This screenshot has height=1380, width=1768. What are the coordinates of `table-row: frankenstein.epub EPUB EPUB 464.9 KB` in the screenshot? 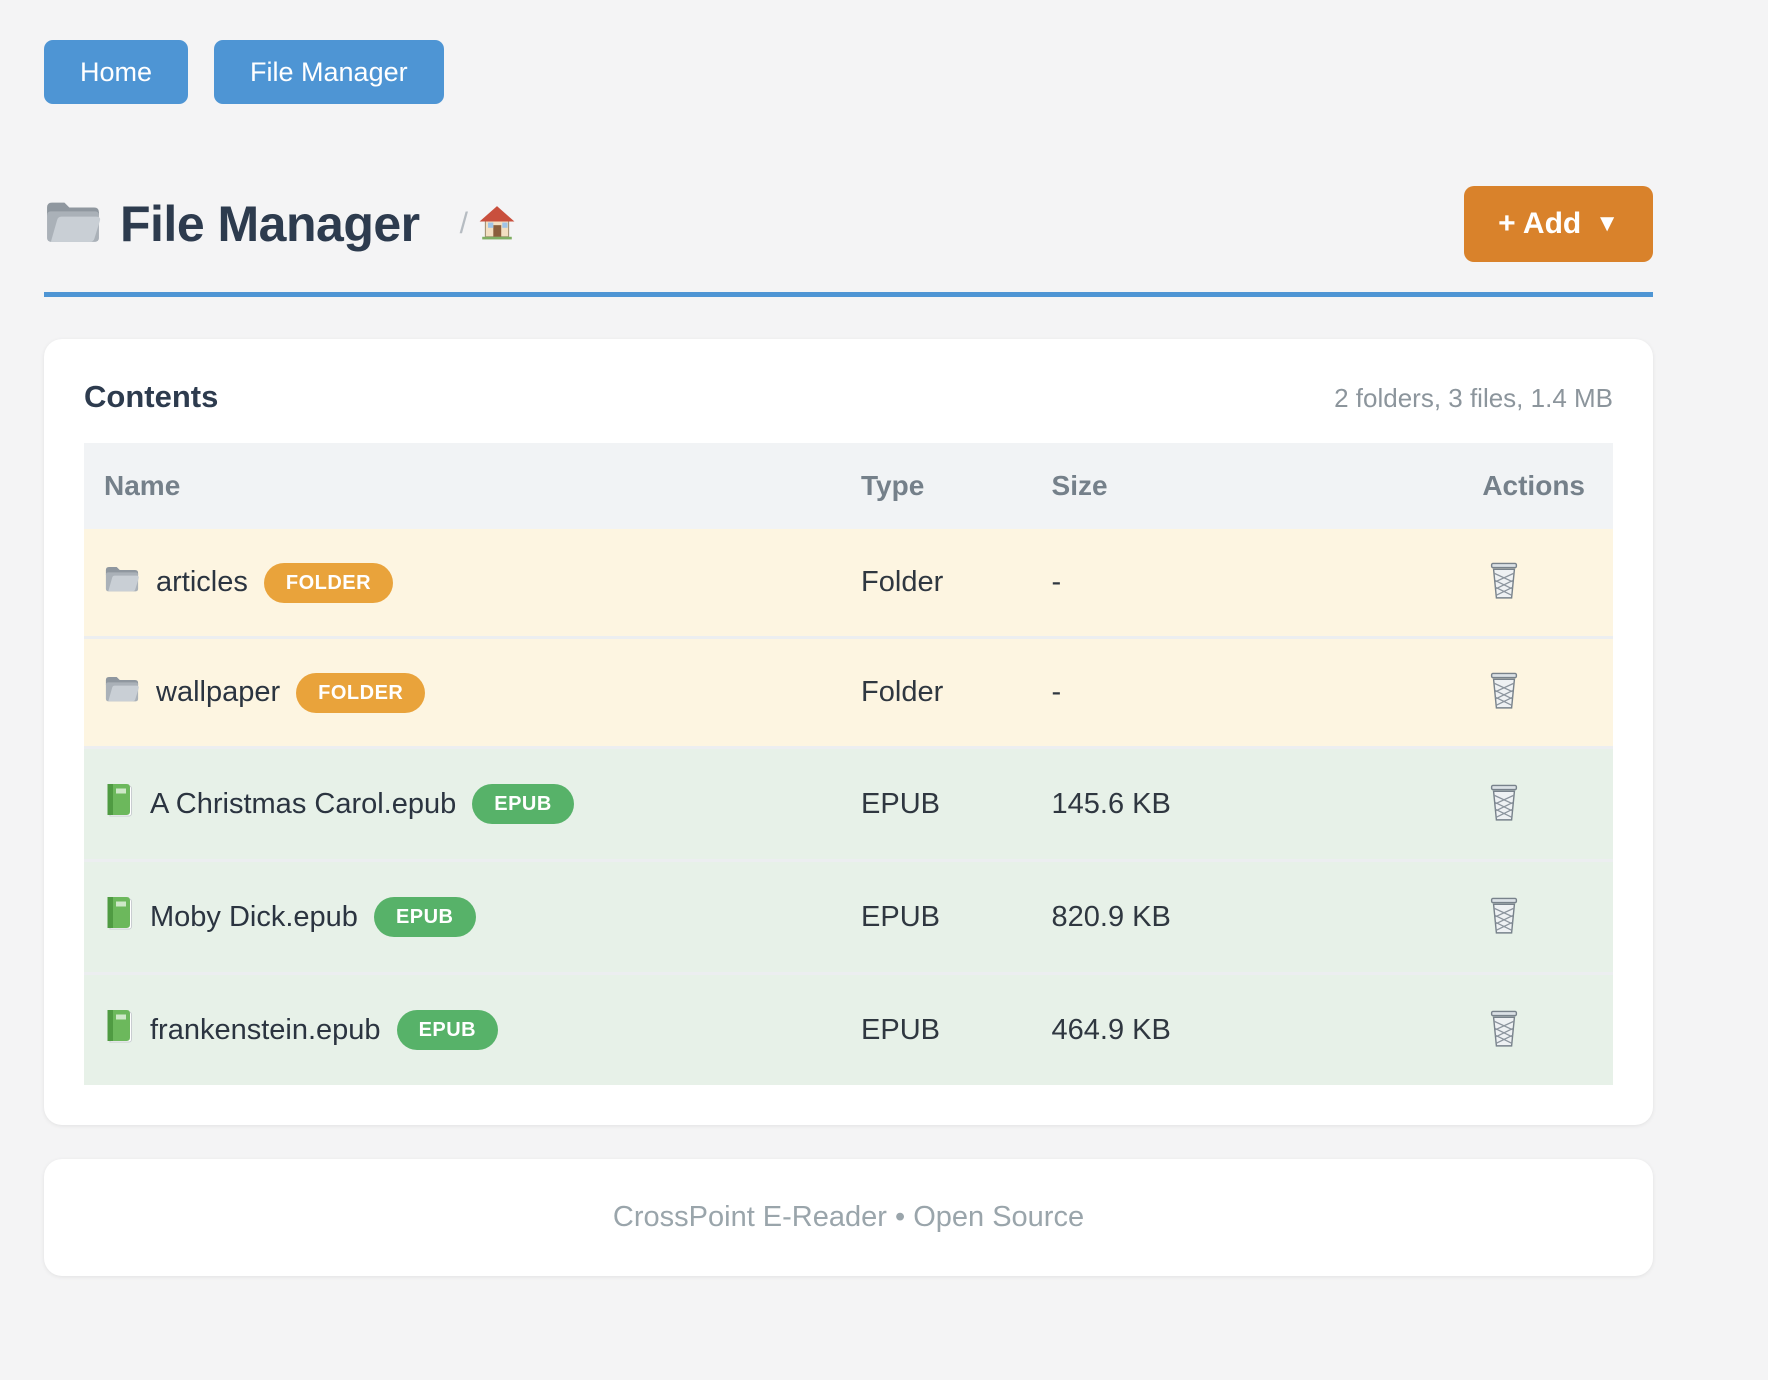 It's located at (848, 1028).